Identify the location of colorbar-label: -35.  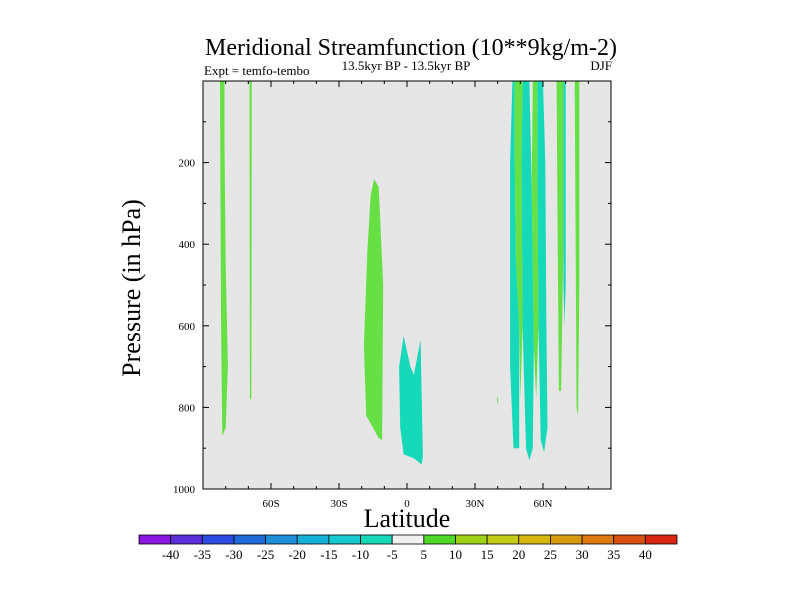
(202, 554).